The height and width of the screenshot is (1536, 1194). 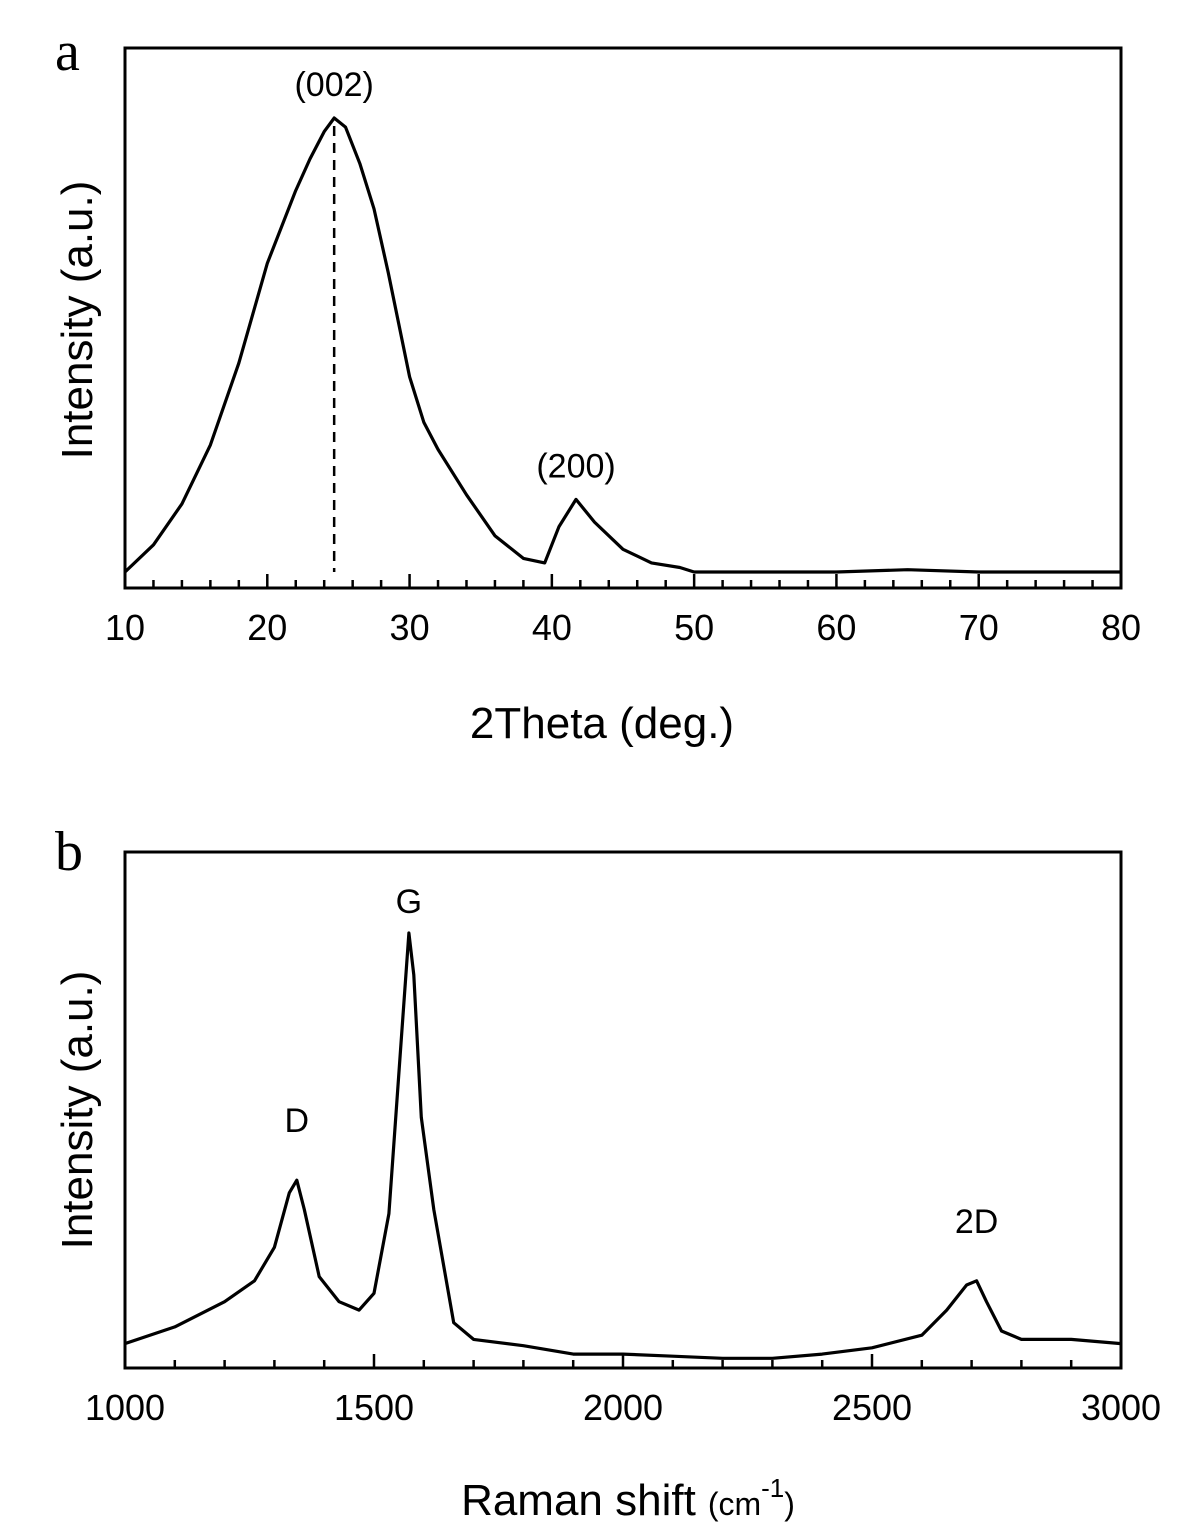 What do you see at coordinates (623, 1361) in the screenshot?
I see `panel-b-ticks` at bounding box center [623, 1361].